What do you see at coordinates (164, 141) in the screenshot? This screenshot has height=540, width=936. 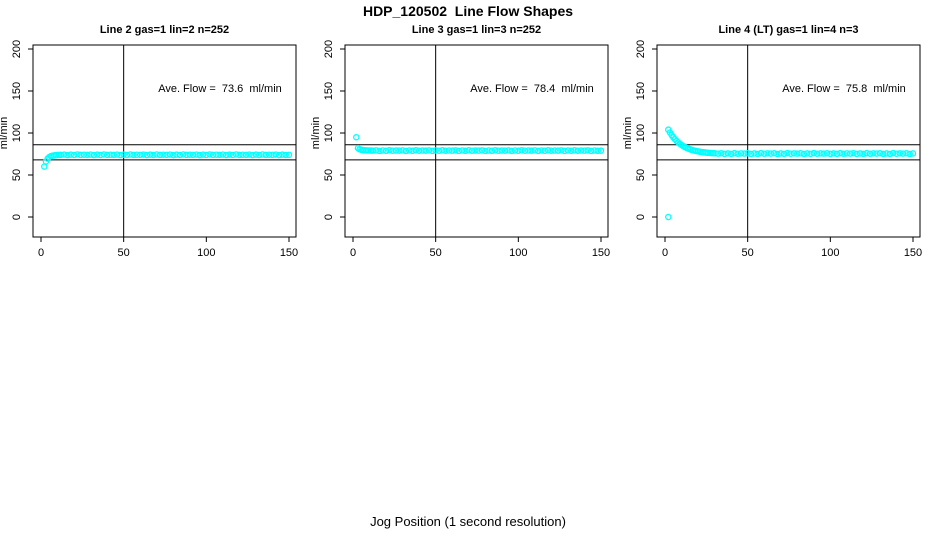 I see `plot-box` at bounding box center [164, 141].